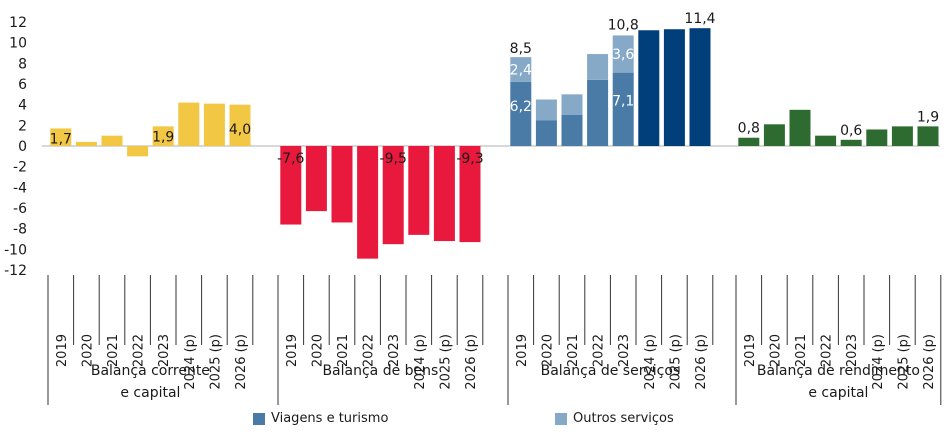 The height and width of the screenshot is (440, 947). What do you see at coordinates (611, 371) in the screenshot?
I see `group-label: Balança de serviços` at bounding box center [611, 371].